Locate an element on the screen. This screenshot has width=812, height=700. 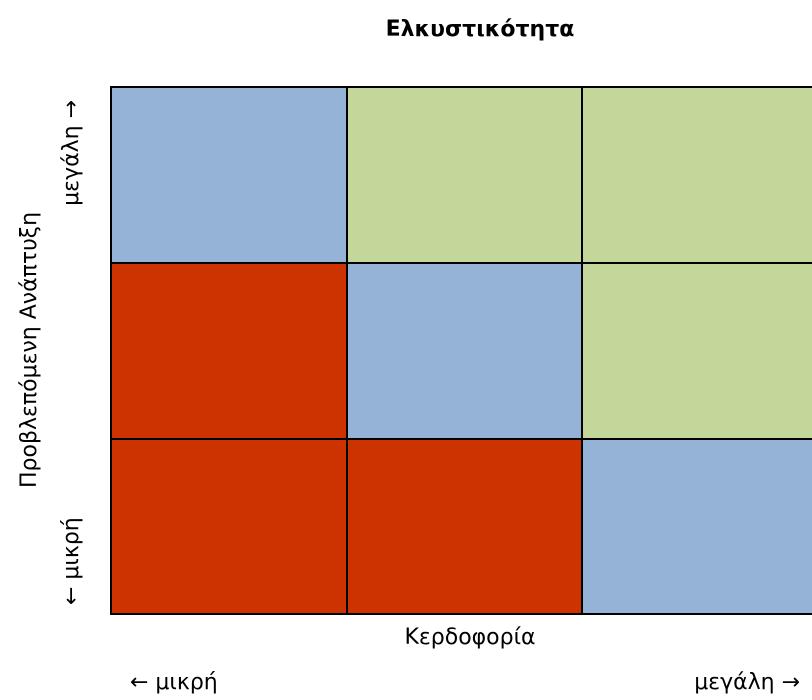
y-axis-low: ← μικρή is located at coordinates (71, 561).